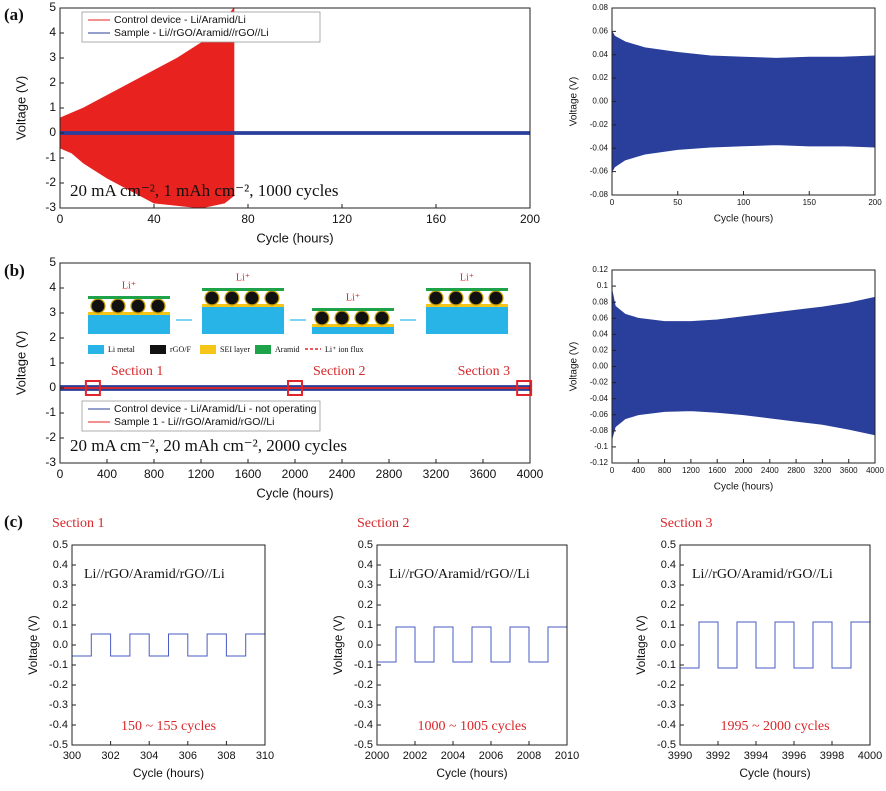 The image size is (886, 791). What do you see at coordinates (248, 474) in the screenshot?
I see `x-tick-label: 1600` at bounding box center [248, 474].